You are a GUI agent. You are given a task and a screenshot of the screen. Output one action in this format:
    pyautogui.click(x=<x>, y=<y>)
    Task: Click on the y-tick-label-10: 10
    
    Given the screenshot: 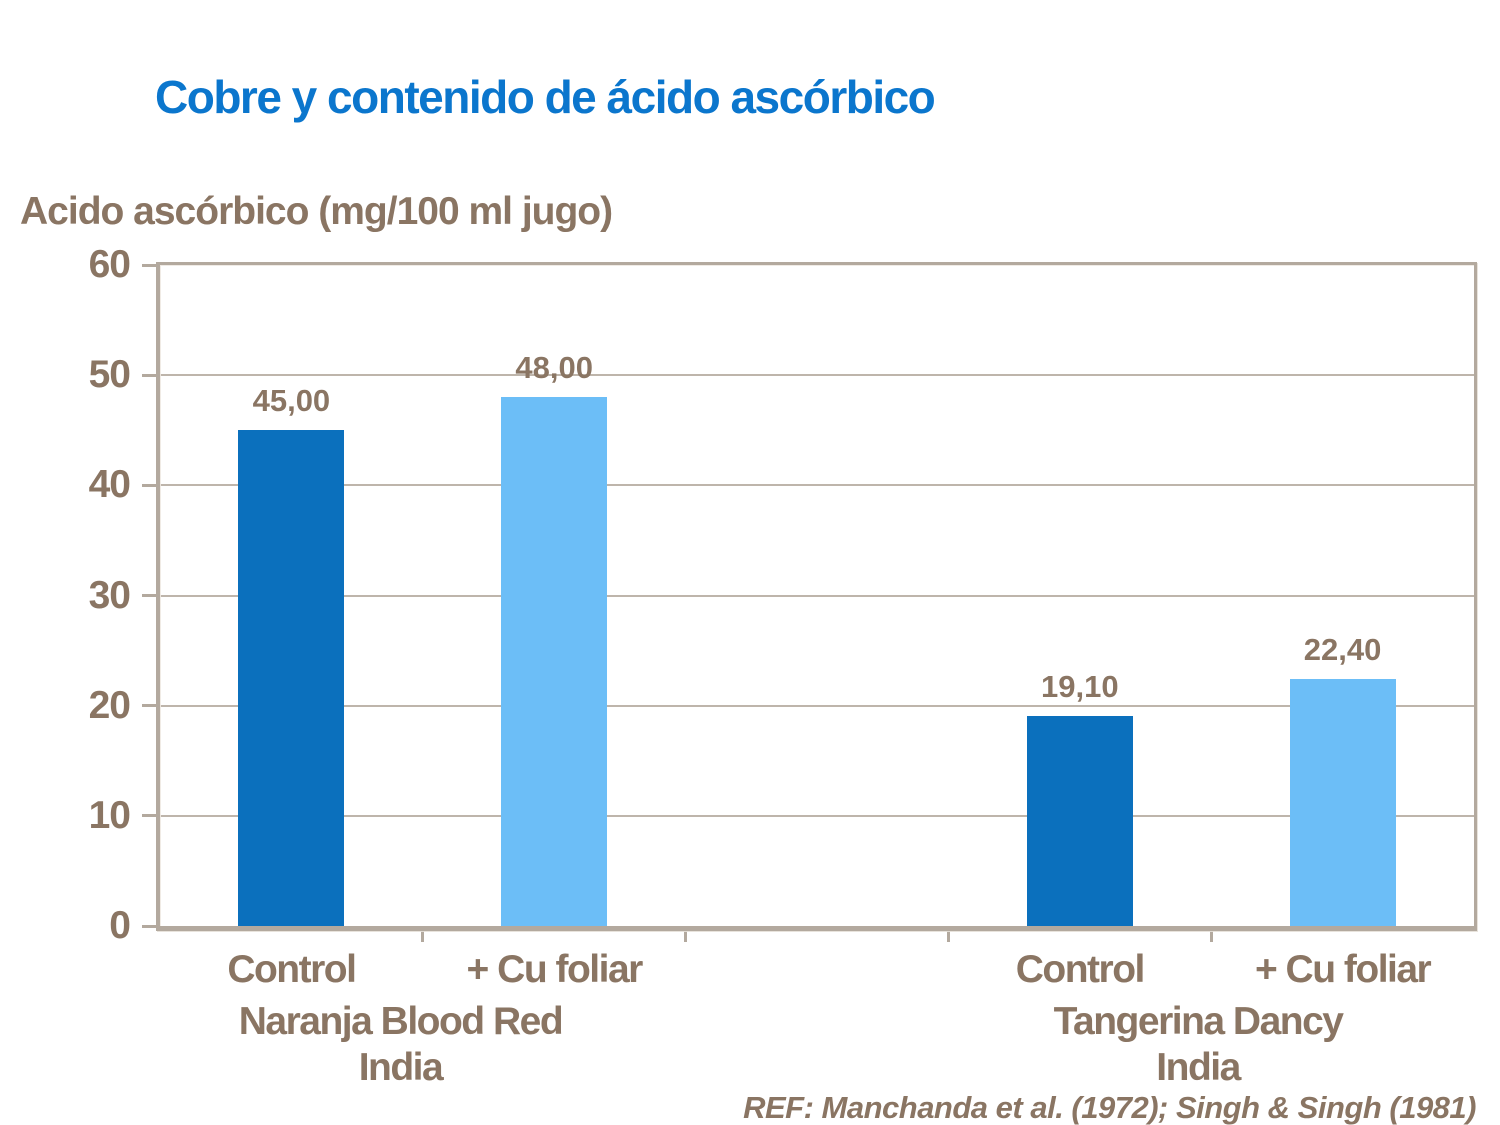 What is the action you would take?
    pyautogui.click(x=109, y=815)
    